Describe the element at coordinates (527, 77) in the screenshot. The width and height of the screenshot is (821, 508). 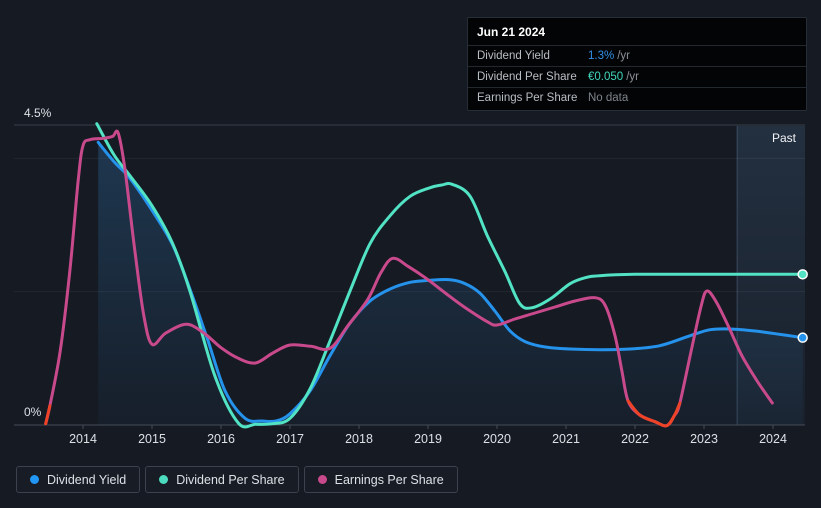
I see `tooltip-row-label: Dividend Per Share` at that location.